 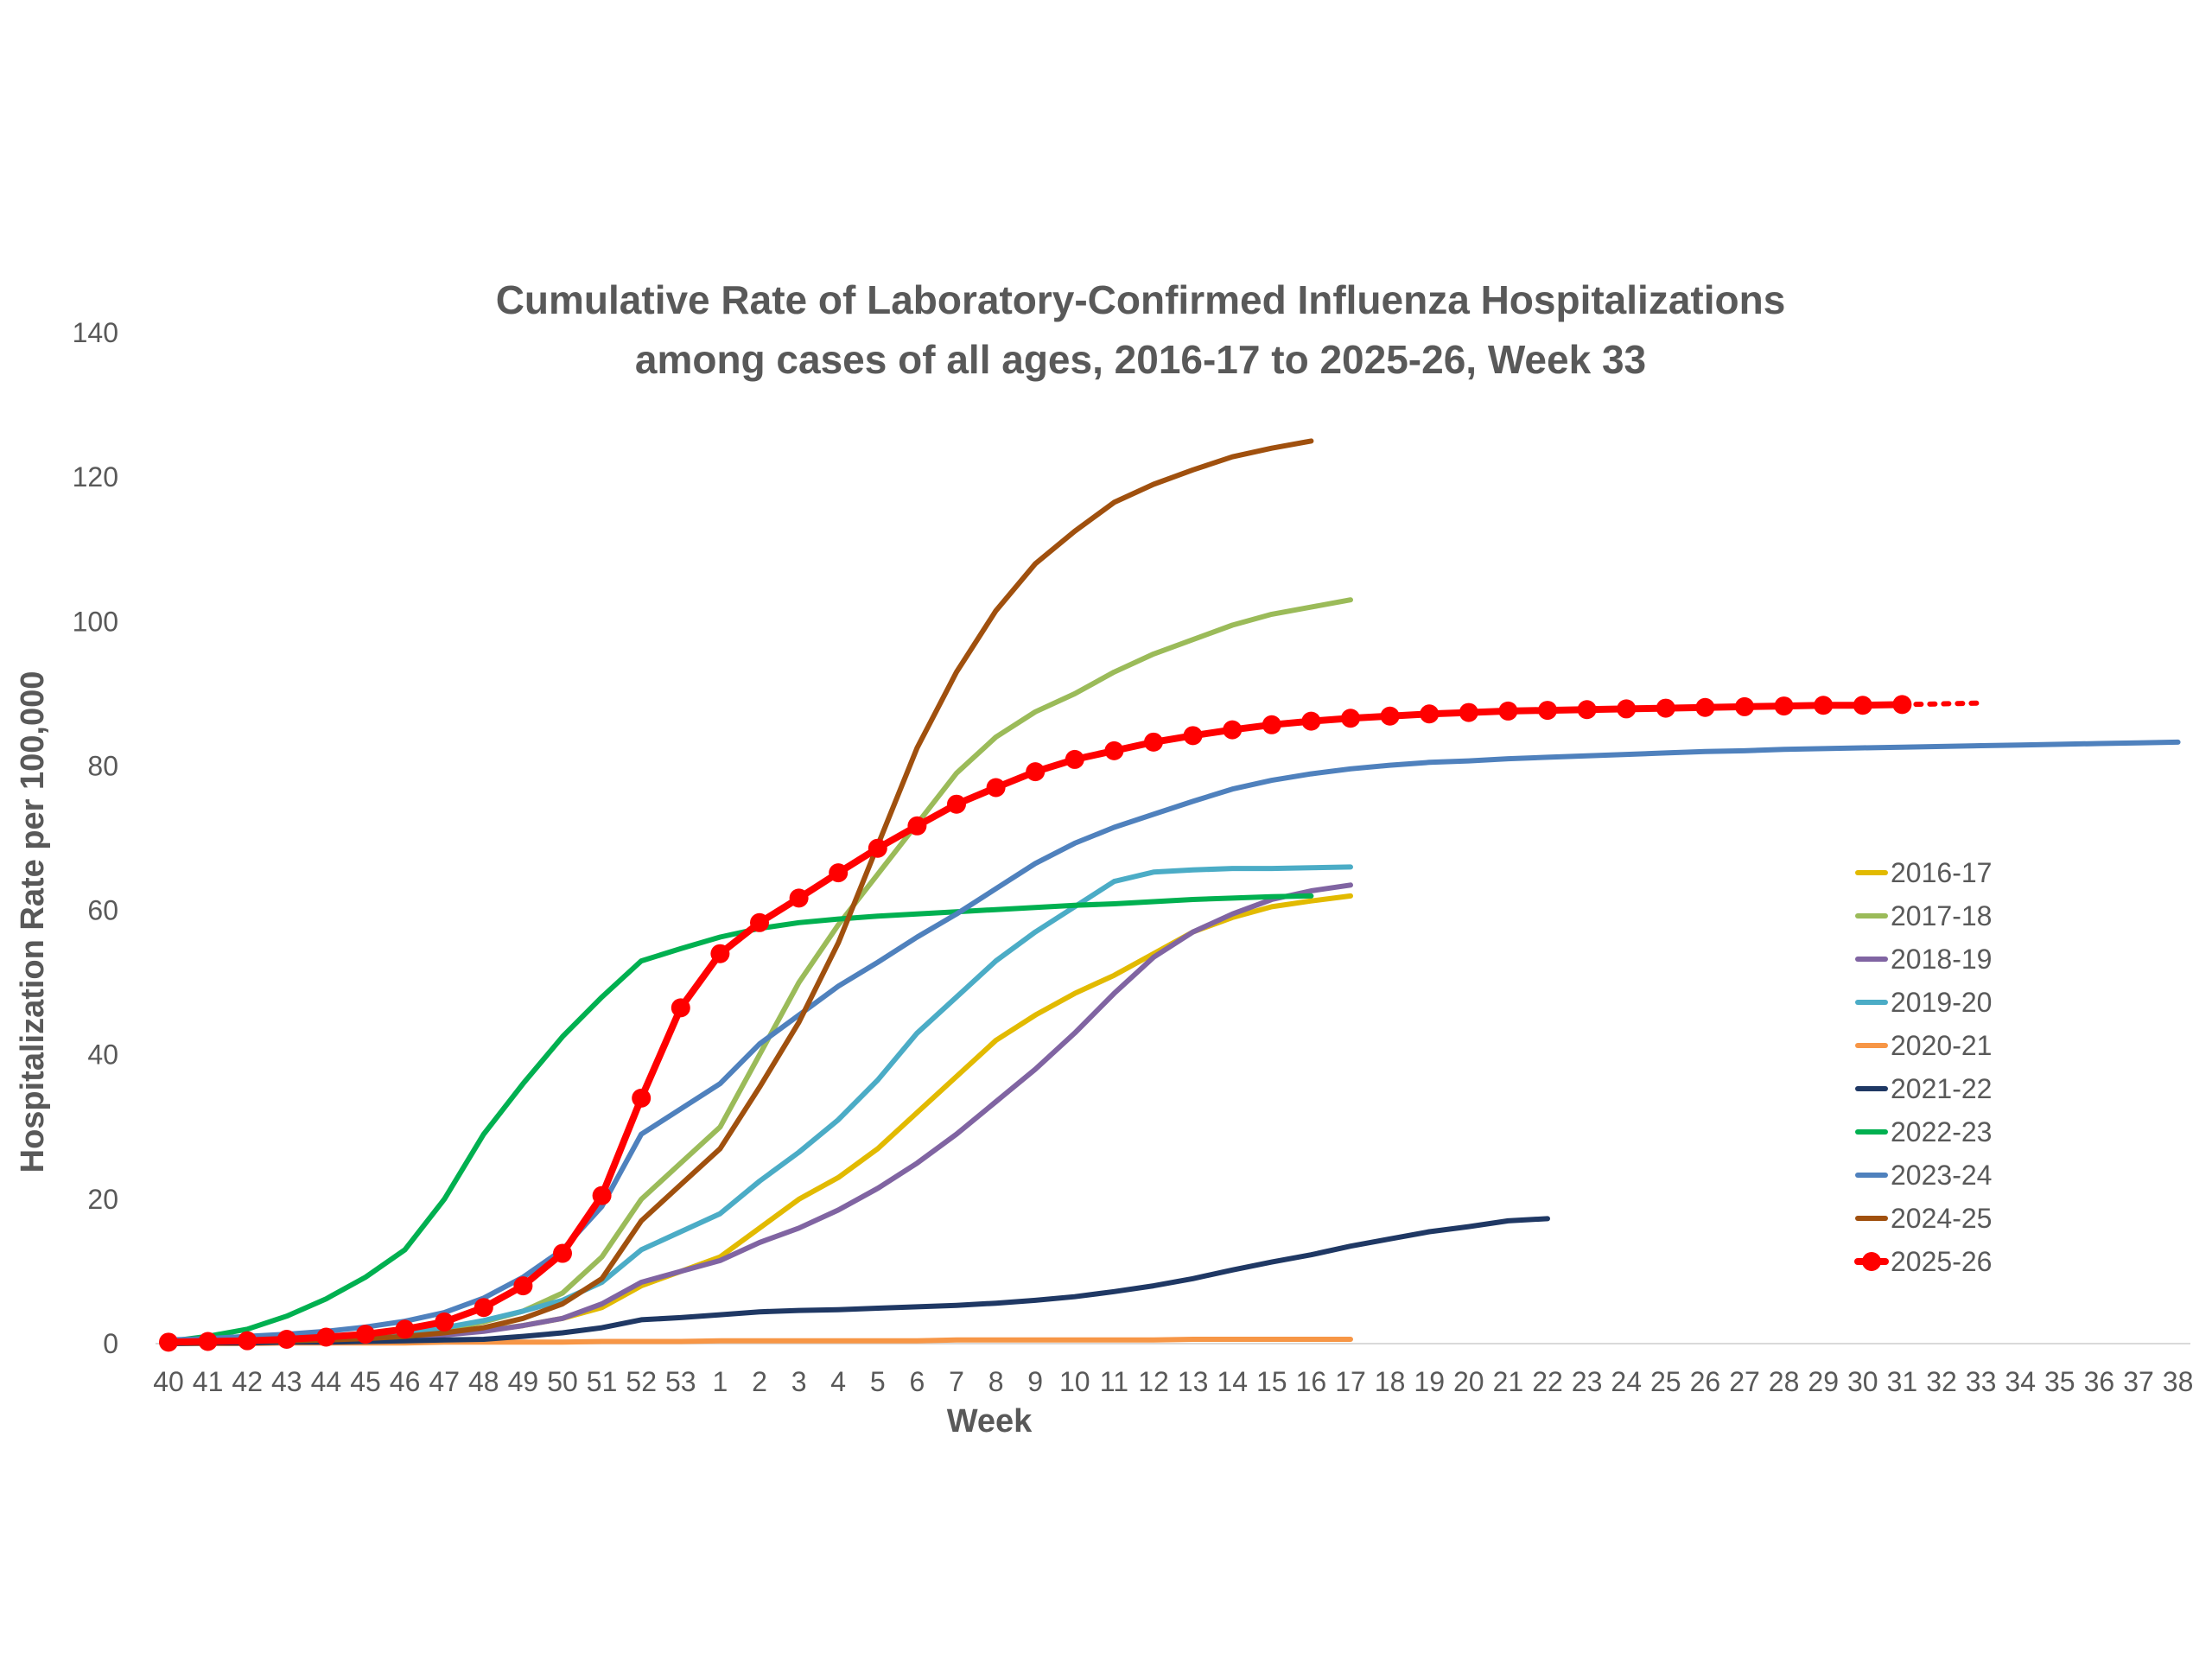 What do you see at coordinates (1232, 1381) in the screenshot?
I see `x-tick-label: 14` at bounding box center [1232, 1381].